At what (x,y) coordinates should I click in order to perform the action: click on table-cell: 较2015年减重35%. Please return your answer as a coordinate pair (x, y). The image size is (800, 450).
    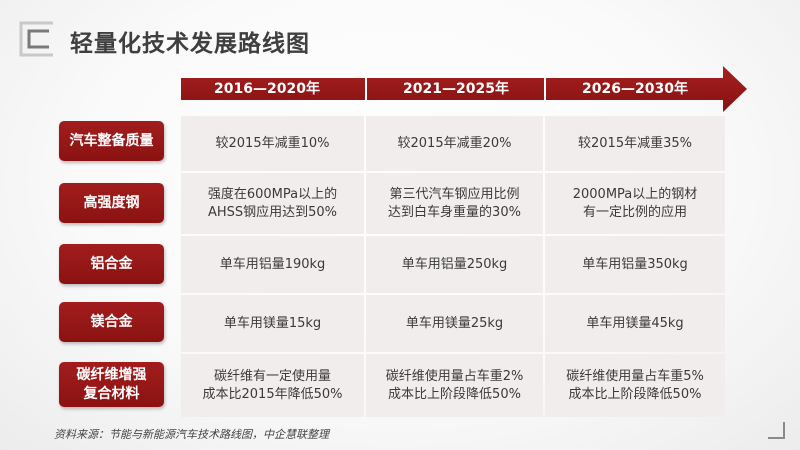
    Looking at the image, I should click on (635, 143).